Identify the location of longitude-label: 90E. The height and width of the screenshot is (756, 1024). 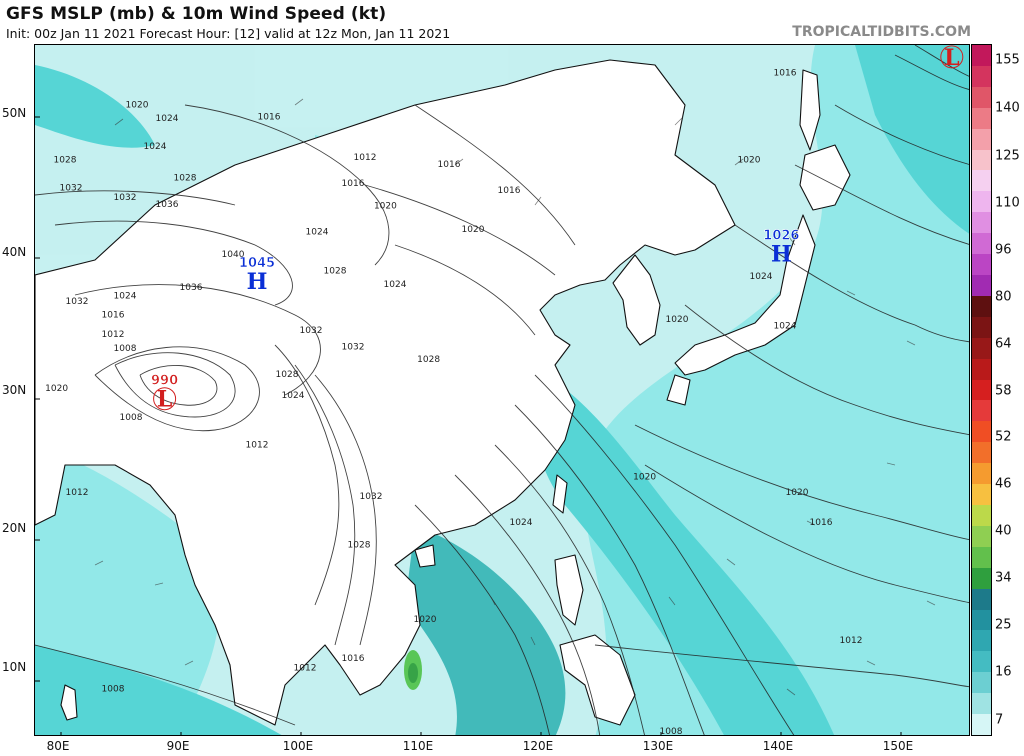
(178, 746).